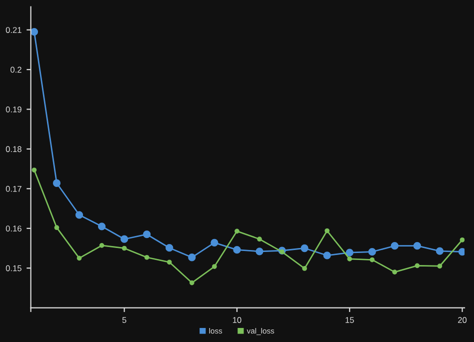  I want to click on x-tick-label: 5, so click(124, 320).